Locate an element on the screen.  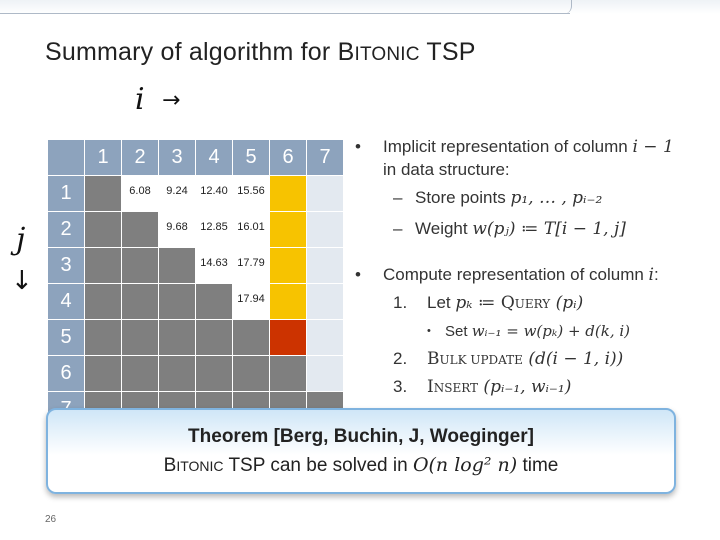
i-axis-label: i is located at coordinates (140, 99).